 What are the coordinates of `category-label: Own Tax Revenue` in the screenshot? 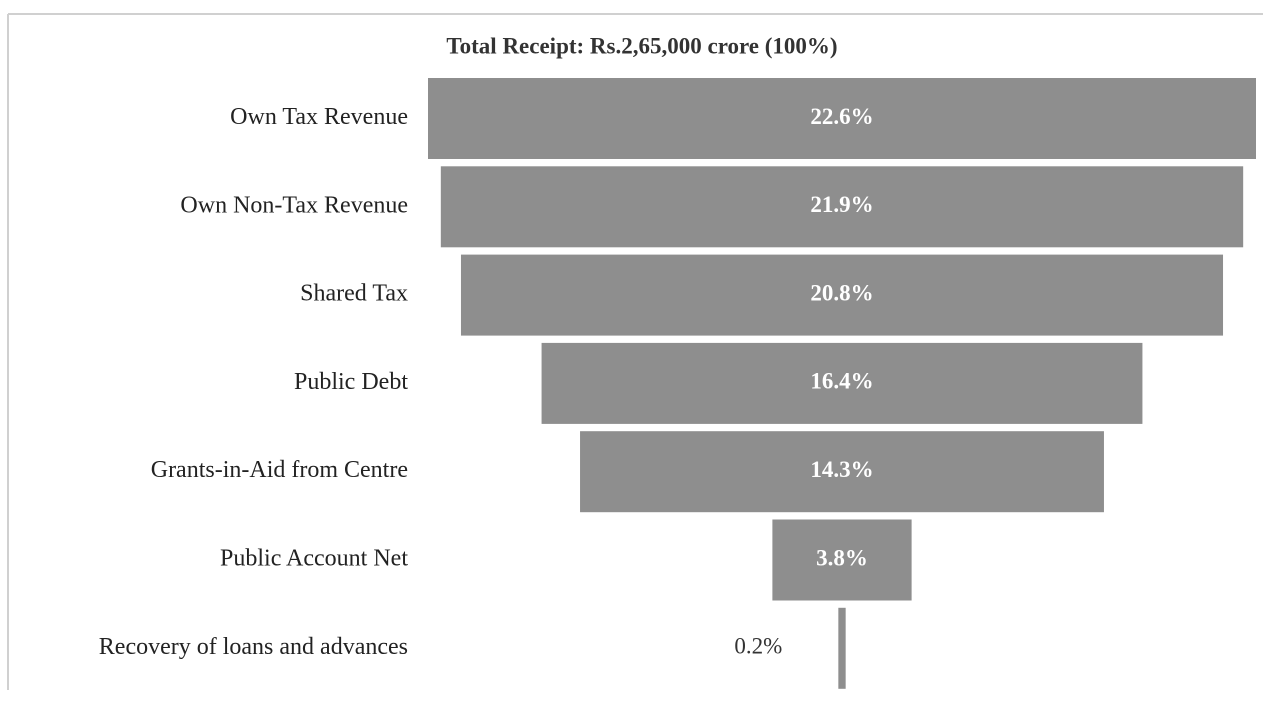 It's located at (319, 117).